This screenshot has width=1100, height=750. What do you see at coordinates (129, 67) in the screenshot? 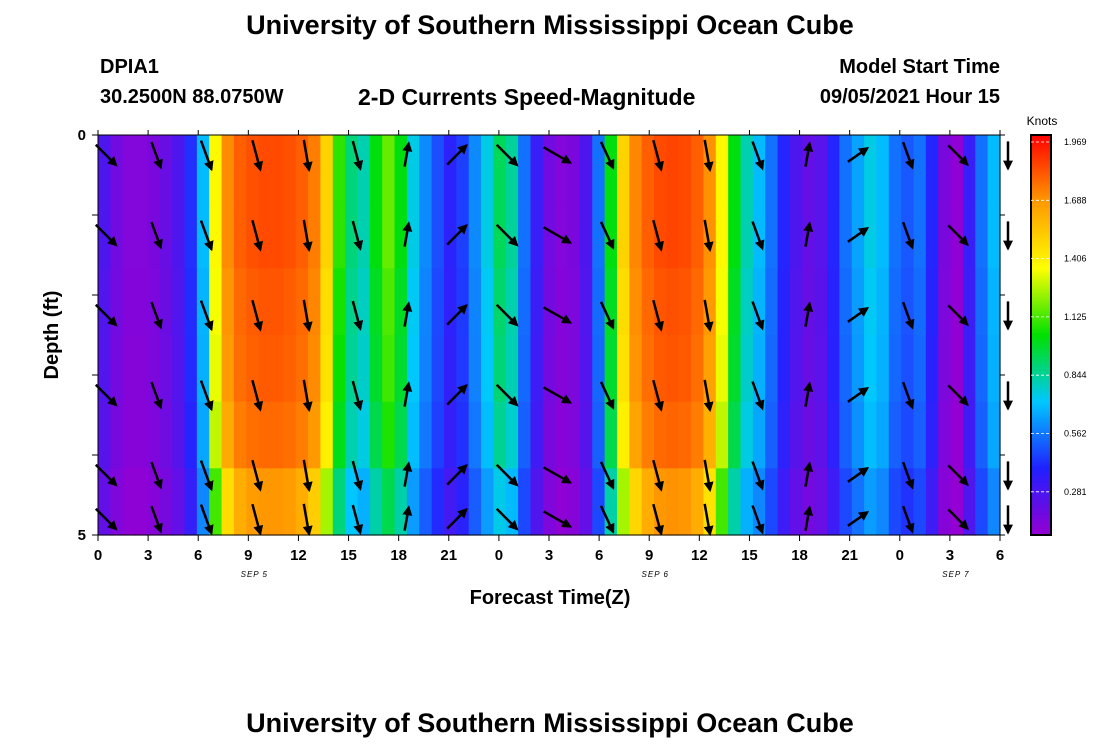
I see `station-id: DPIA1` at bounding box center [129, 67].